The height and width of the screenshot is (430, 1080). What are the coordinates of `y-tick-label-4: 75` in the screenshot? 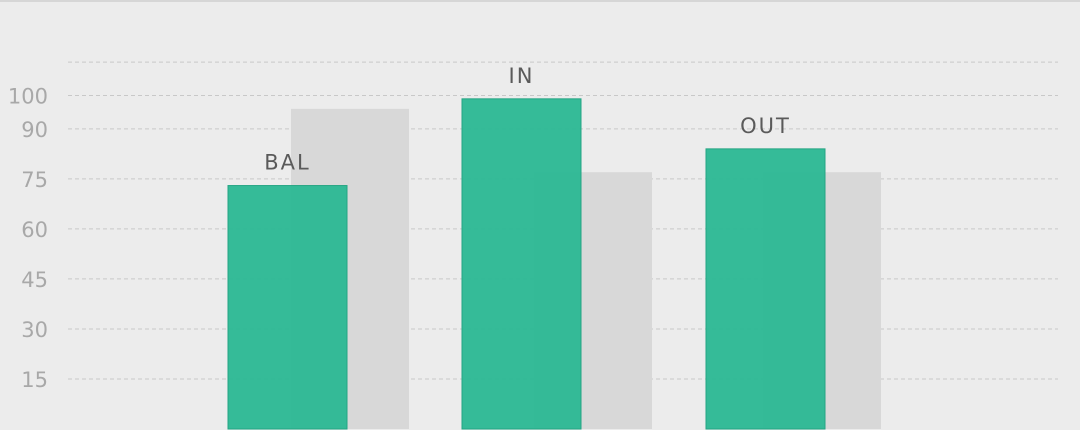 It's located at (34, 180).